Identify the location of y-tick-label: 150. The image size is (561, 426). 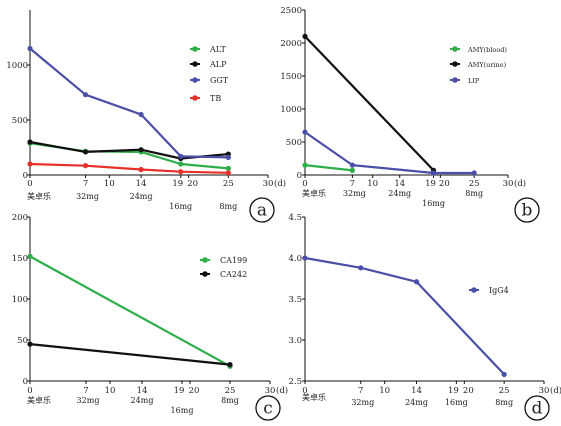
(20, 259).